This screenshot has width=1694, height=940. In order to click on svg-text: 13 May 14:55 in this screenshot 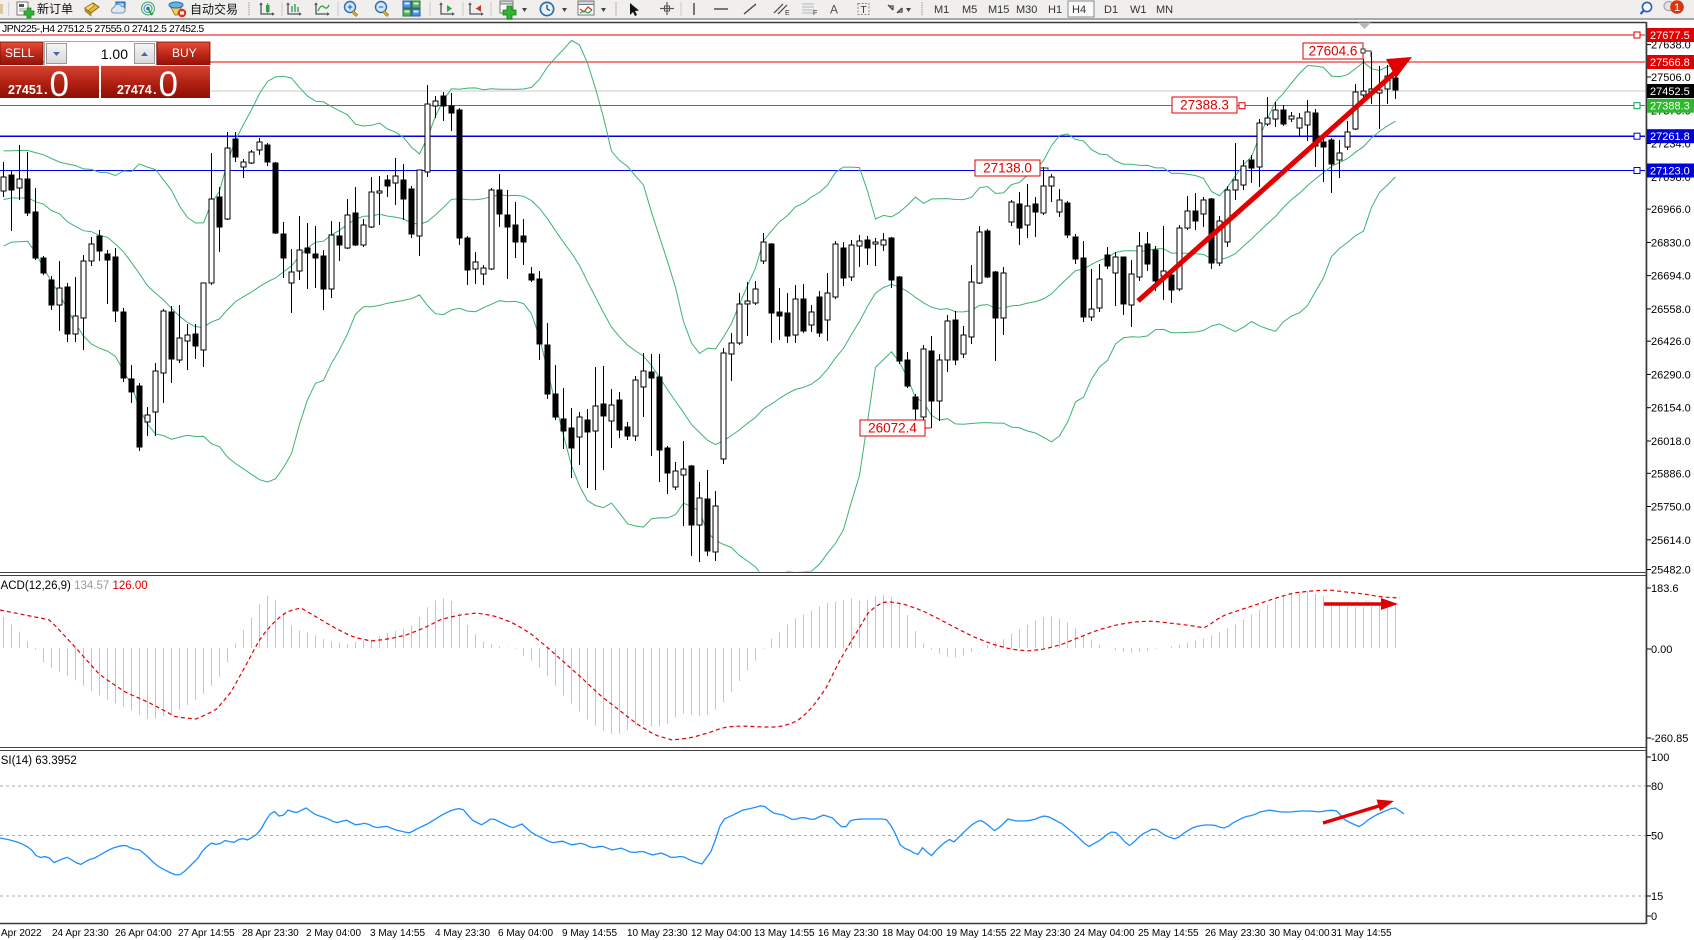, I will do `click(784, 933)`.